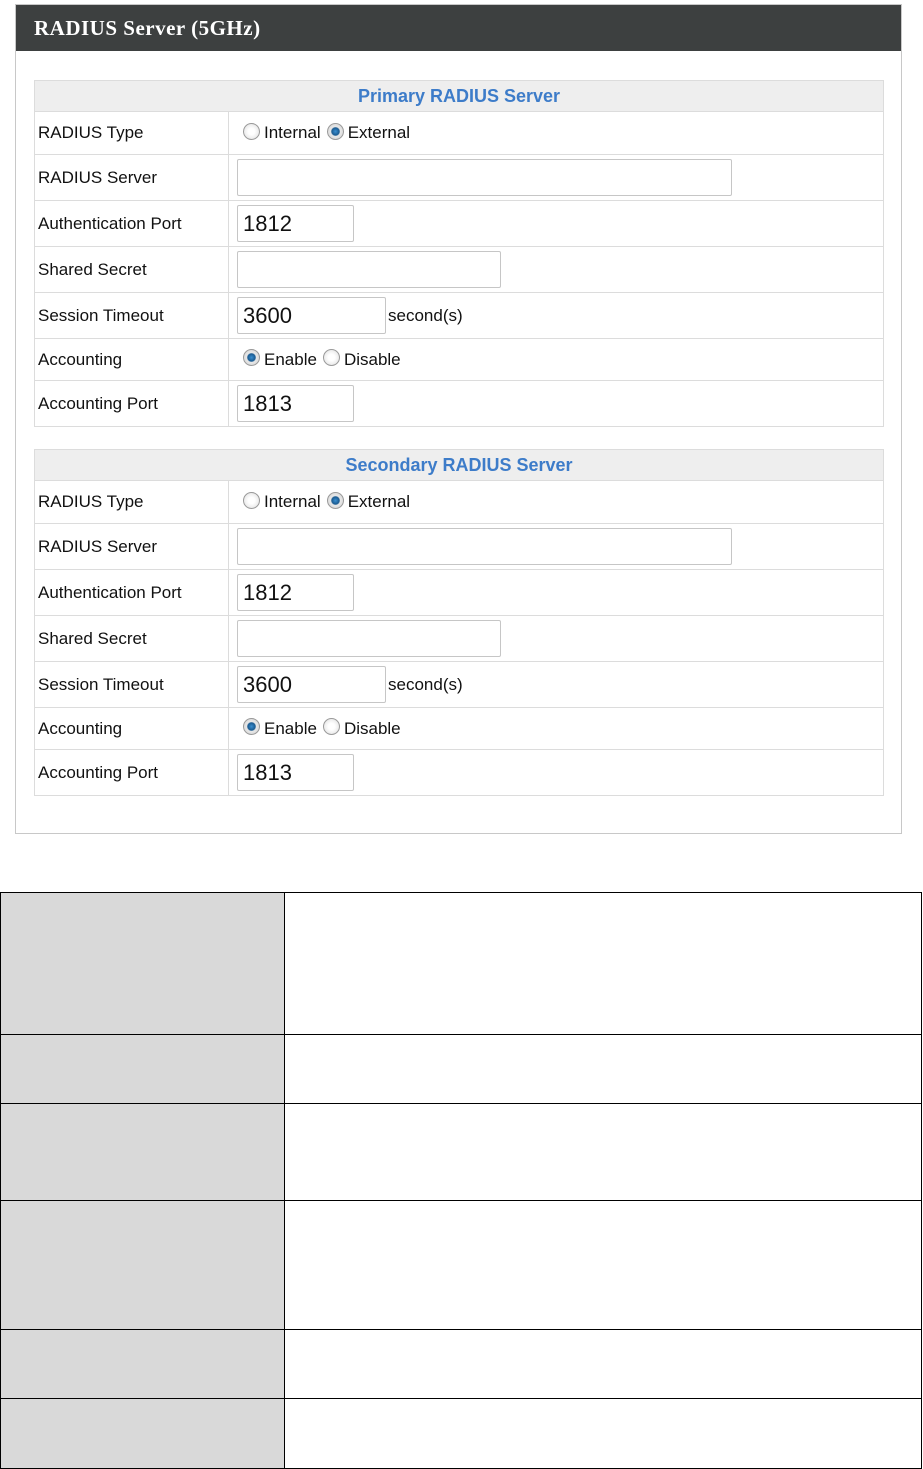  Describe the element at coordinates (459, 465) in the screenshot. I see `section-title: Secondary RADIUS Server` at that location.